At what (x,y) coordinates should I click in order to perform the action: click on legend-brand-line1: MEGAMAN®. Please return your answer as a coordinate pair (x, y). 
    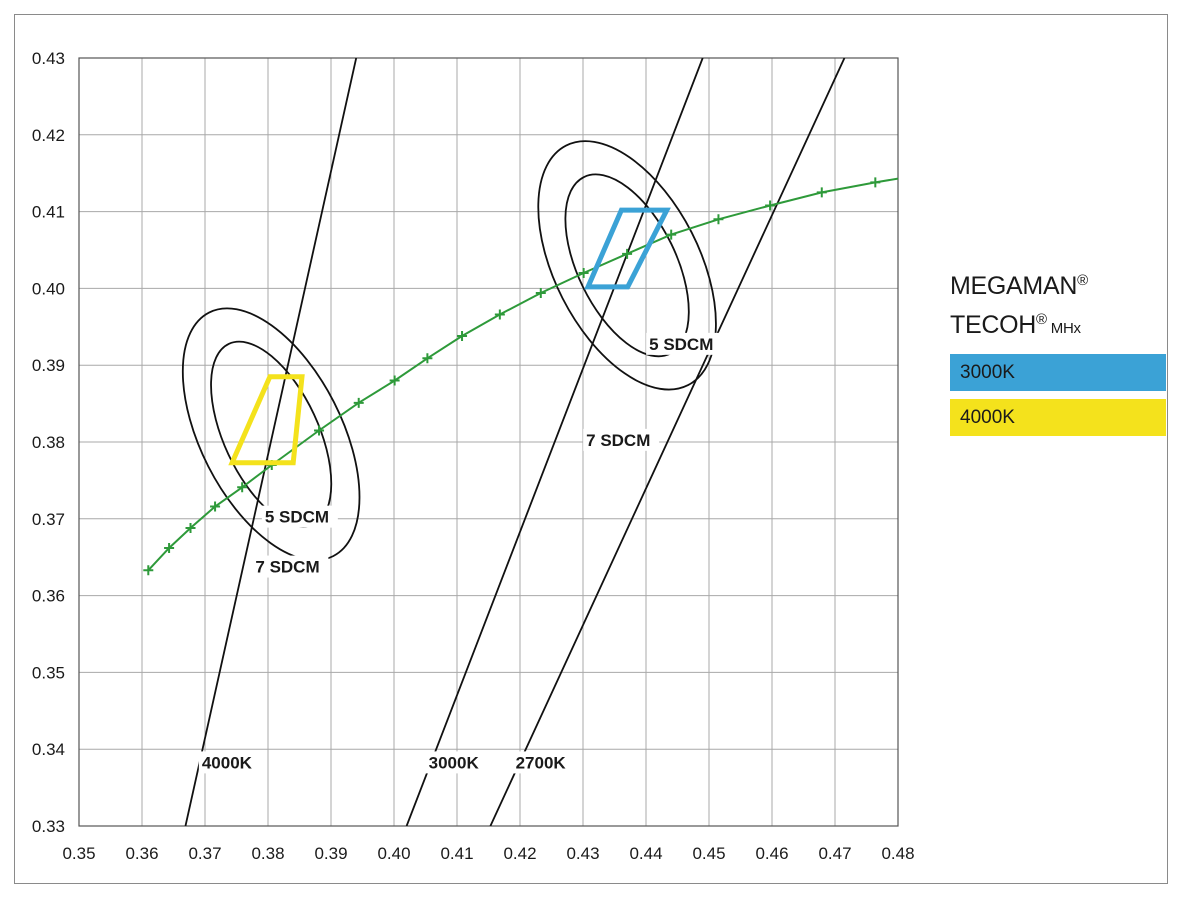
    Looking at the image, I should click on (1019, 286).